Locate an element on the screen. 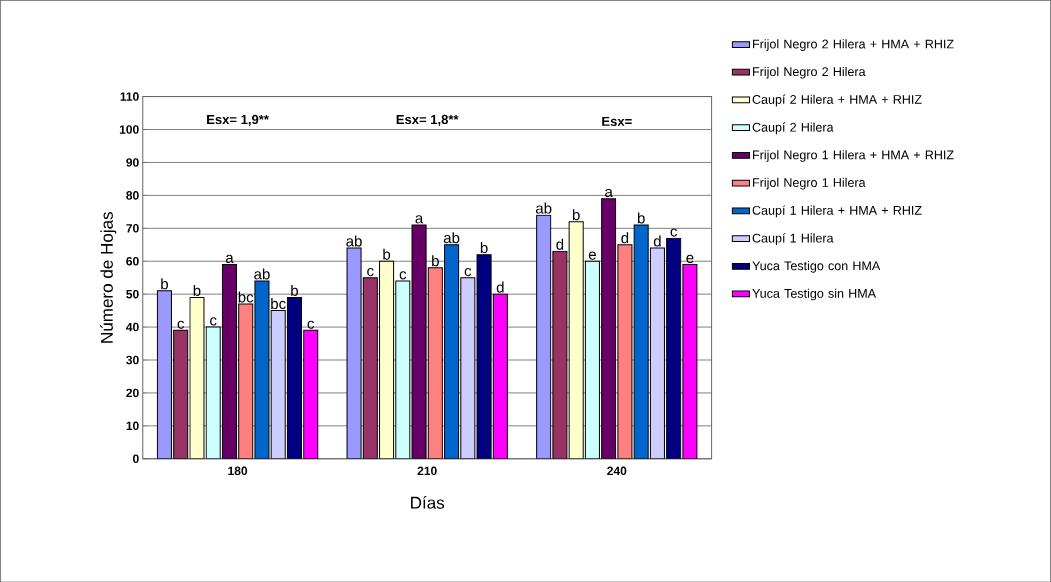 The width and height of the screenshot is (1051, 582). legend-label: Caupí 1 Hilera is located at coordinates (793, 238).